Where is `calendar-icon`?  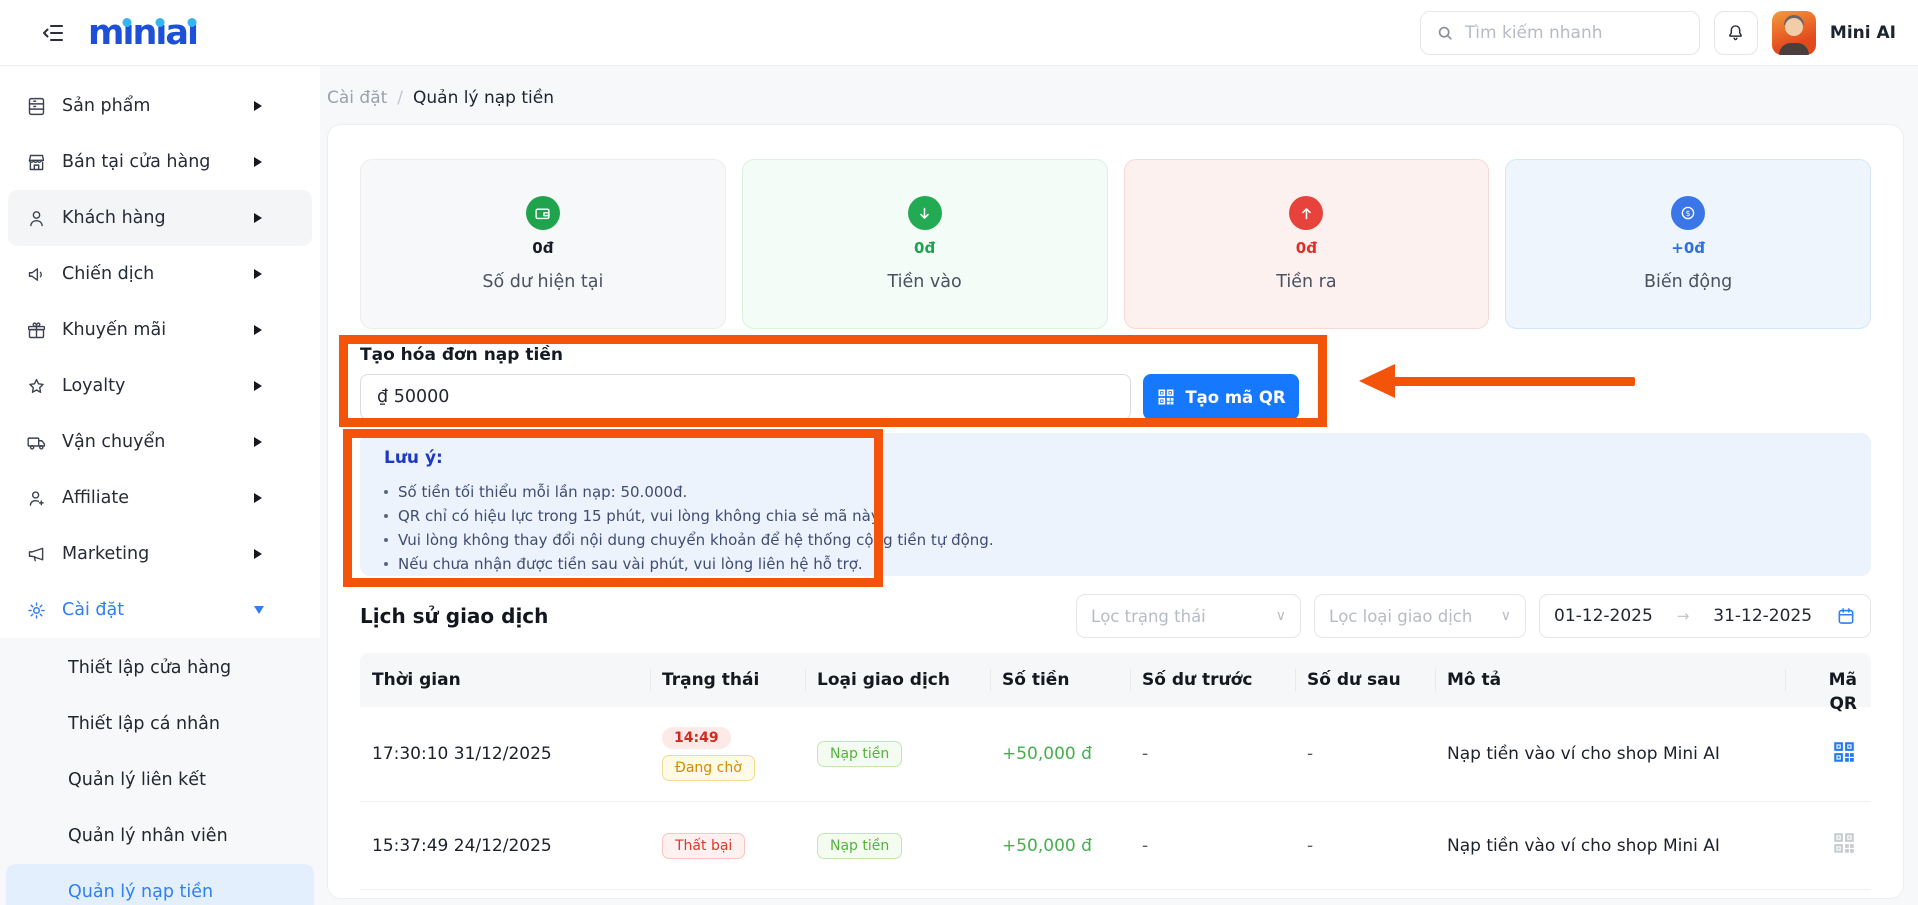 calendar-icon is located at coordinates (1846, 616).